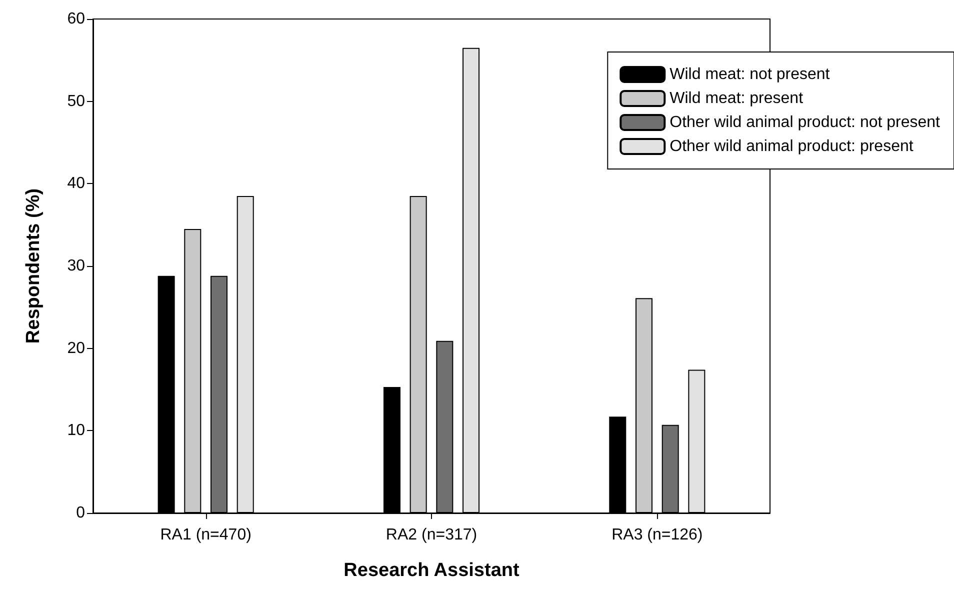  What do you see at coordinates (76, 101) in the screenshot?
I see `y-tick-label: 50` at bounding box center [76, 101].